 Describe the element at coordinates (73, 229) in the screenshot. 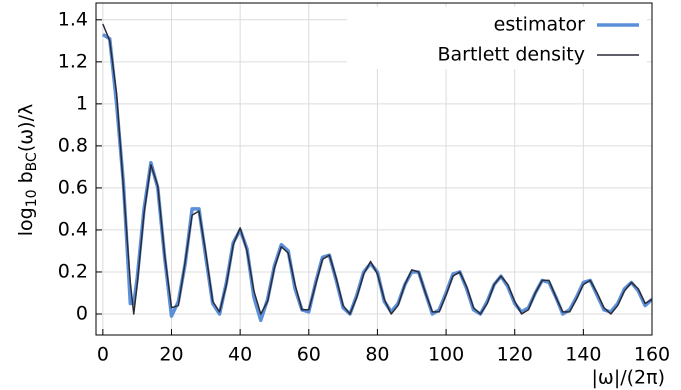

I see `y-tick-label: 0.4` at that location.